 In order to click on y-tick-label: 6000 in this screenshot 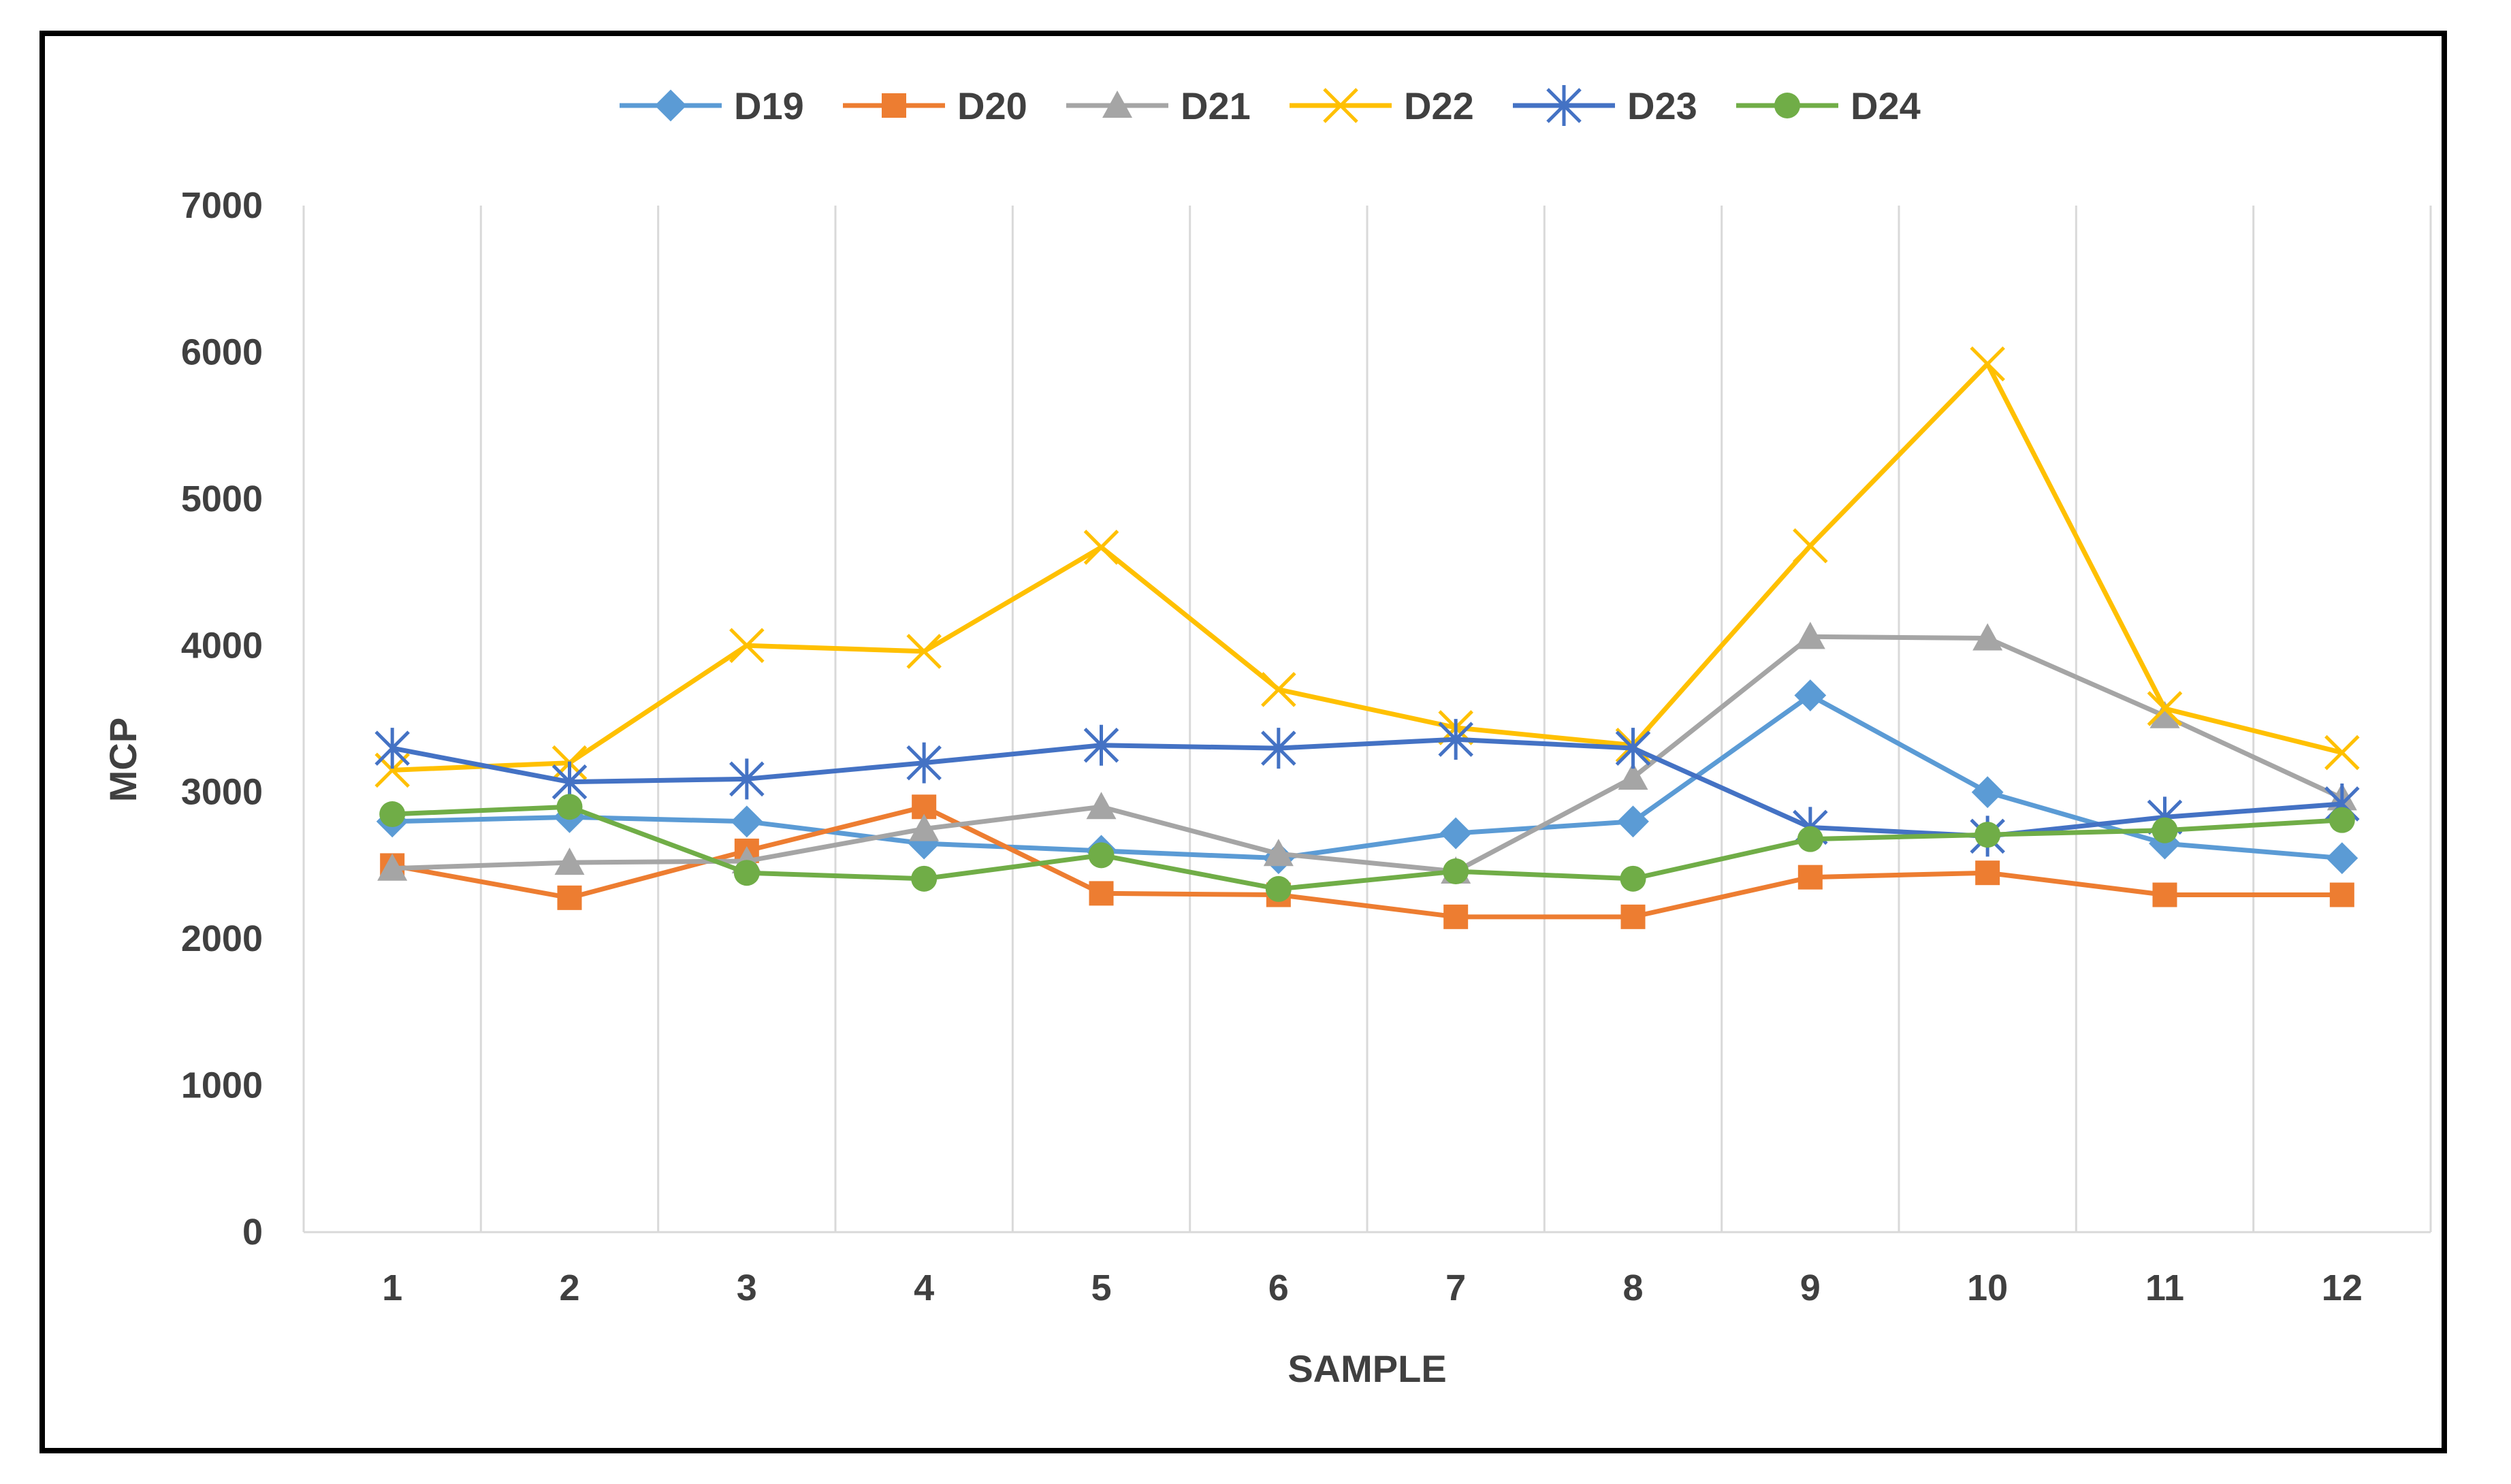, I will do `click(222, 352)`.